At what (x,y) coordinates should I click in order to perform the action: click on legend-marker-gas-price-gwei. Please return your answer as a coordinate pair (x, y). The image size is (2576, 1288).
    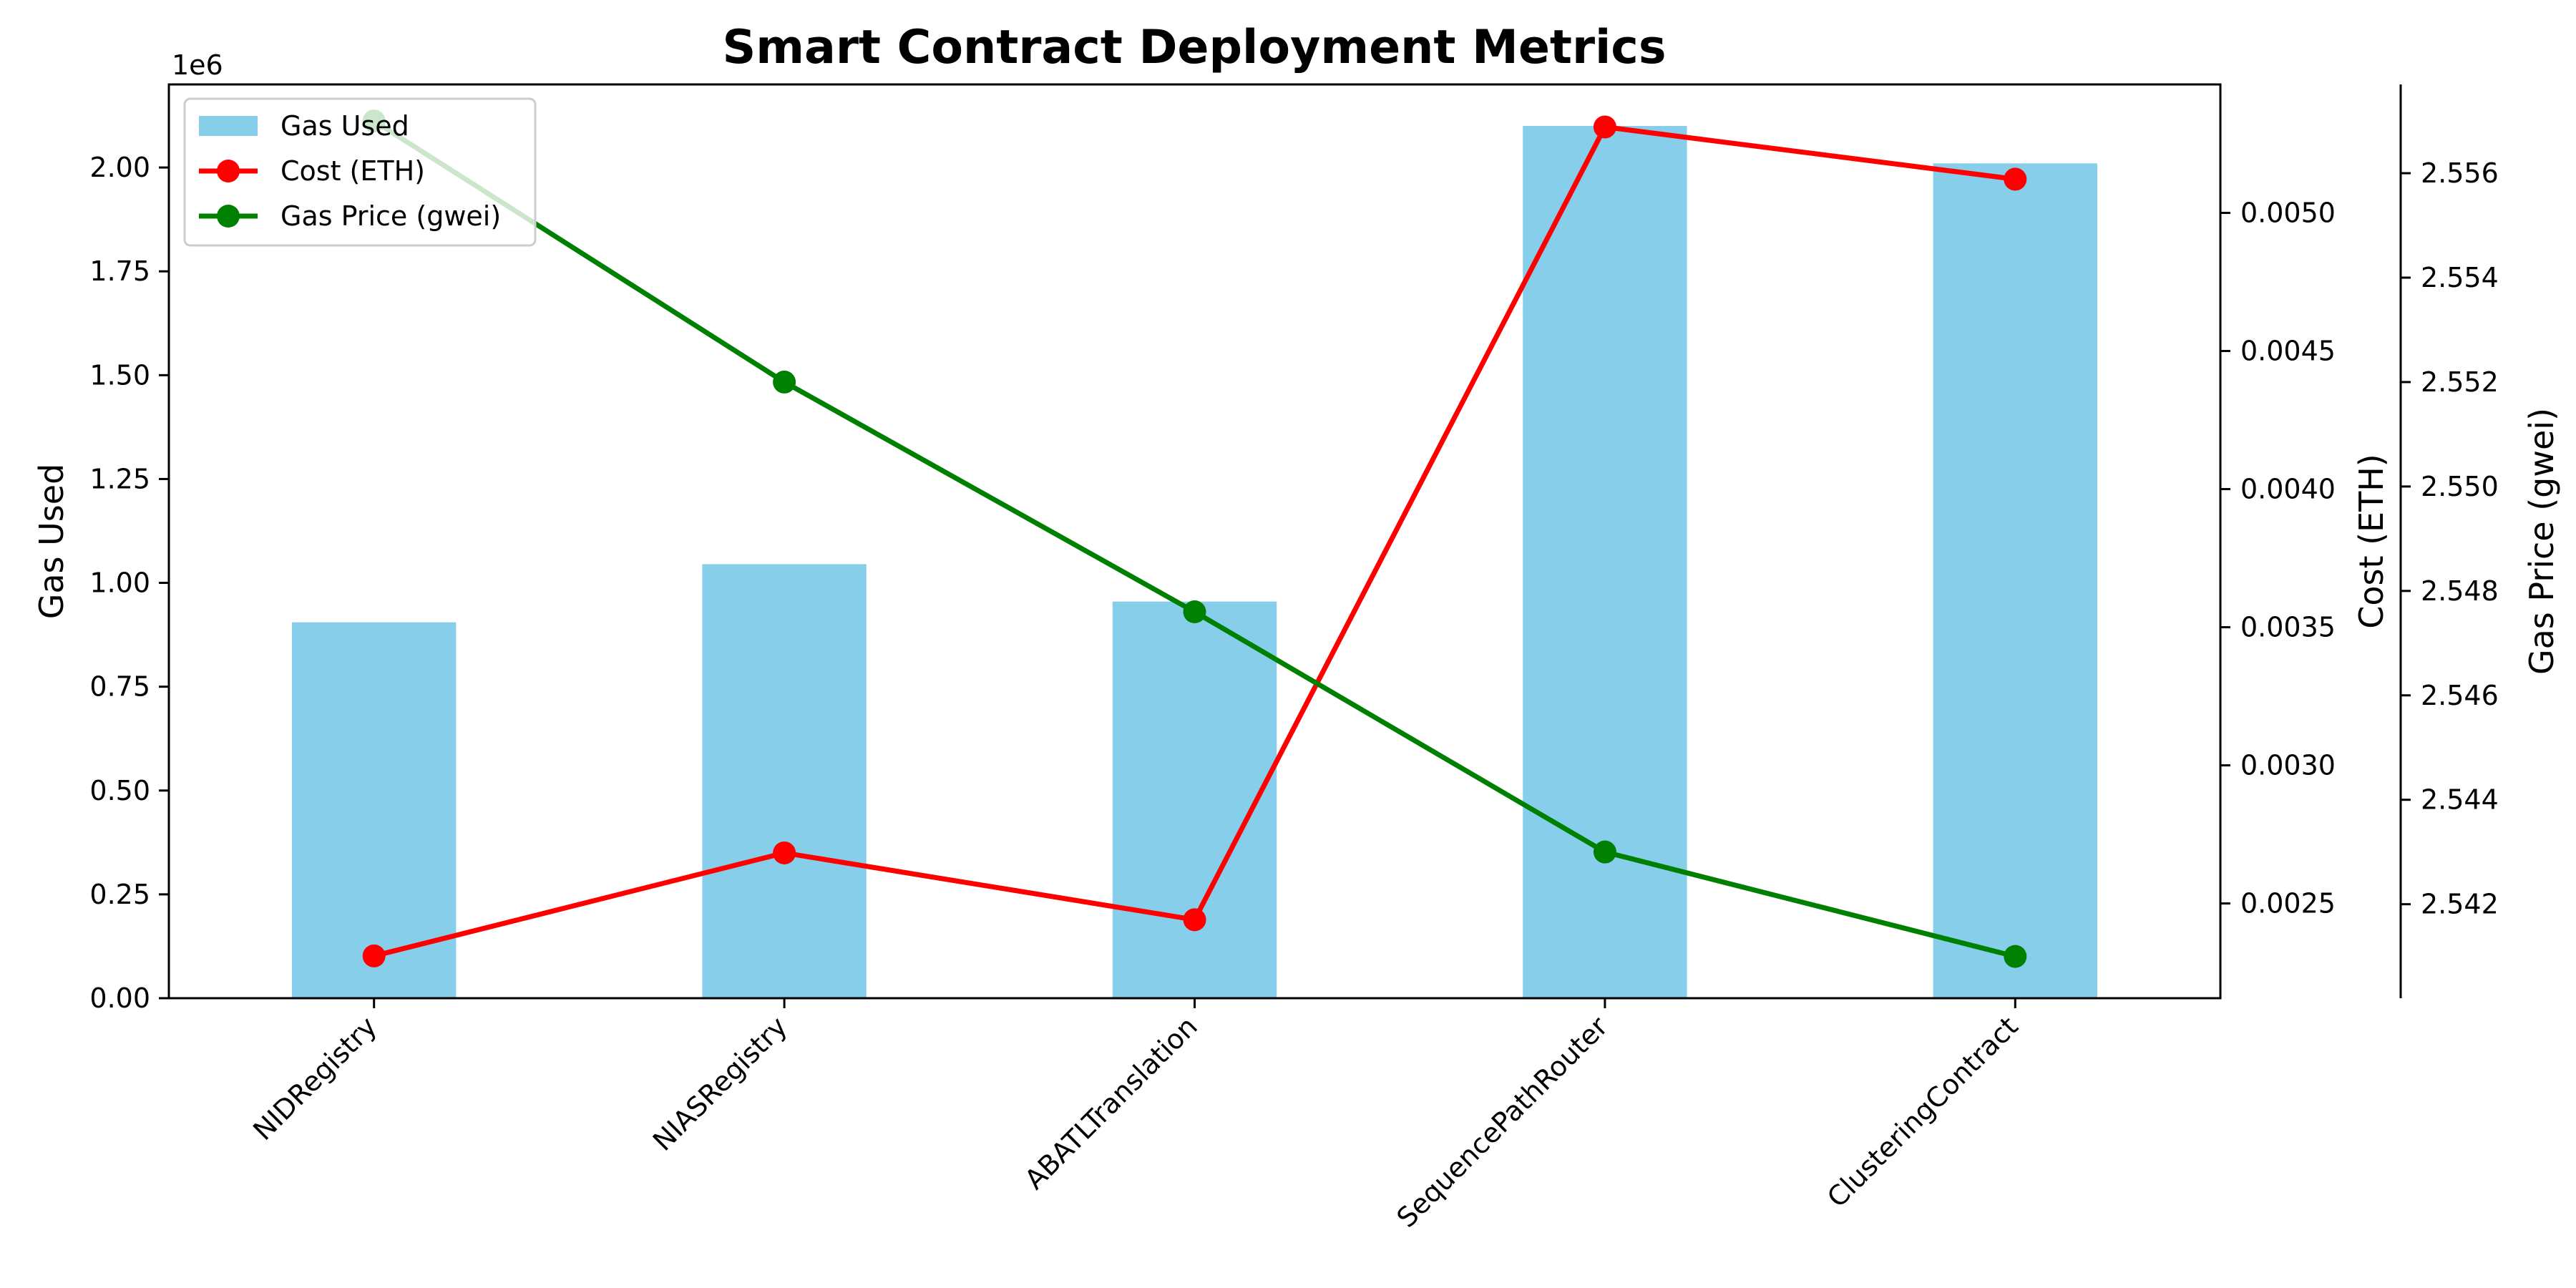
    Looking at the image, I should click on (228, 217).